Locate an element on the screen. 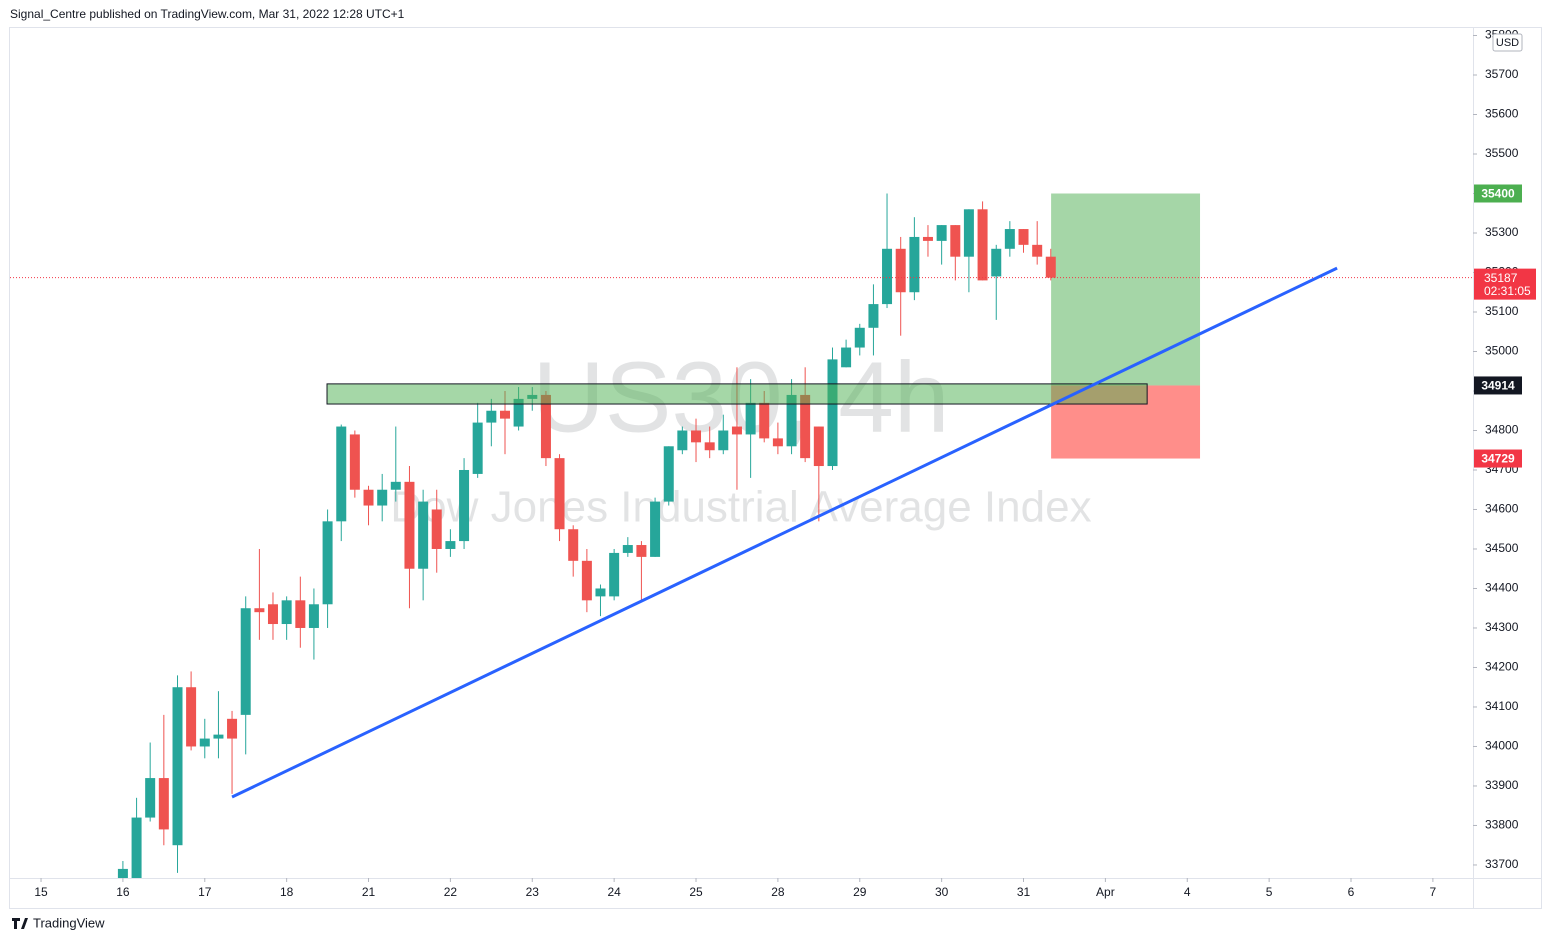  y-tick-label: 34800 is located at coordinates (1502, 430).